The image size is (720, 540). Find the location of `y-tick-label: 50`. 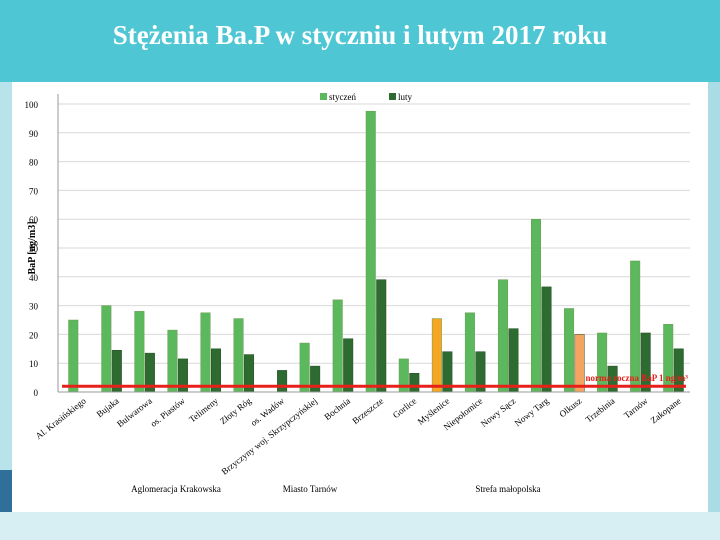

y-tick-label: 50 is located at coordinates (34, 249).